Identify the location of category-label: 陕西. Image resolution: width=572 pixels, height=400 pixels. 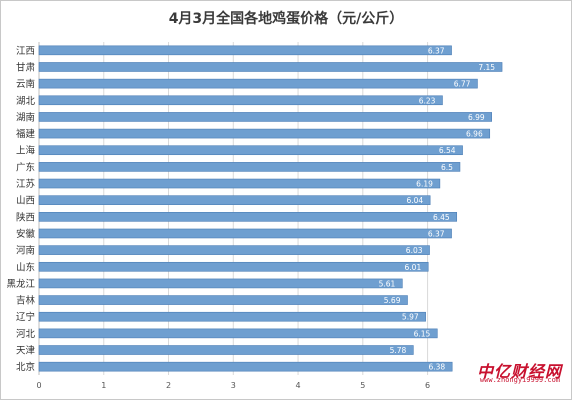
(25, 217).